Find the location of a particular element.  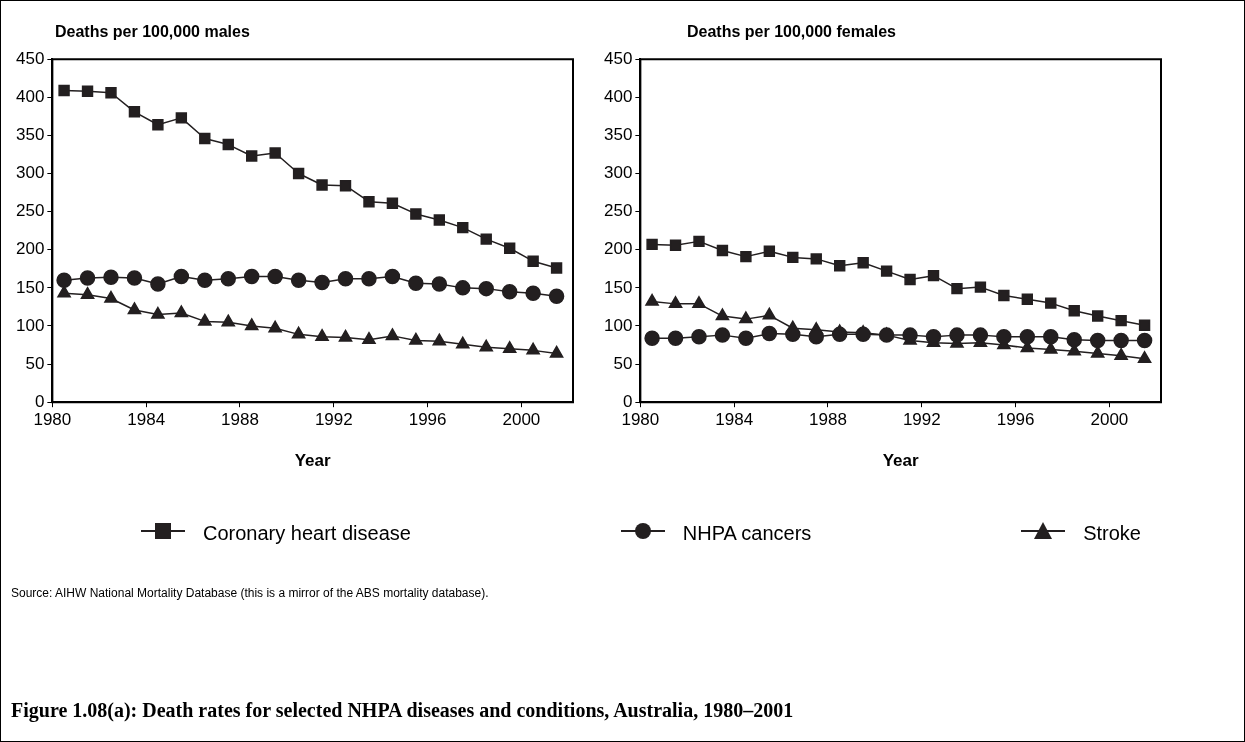

text: Figure 1.08(a): Death rates for selected NHPA diseases and conditions, Australia, 1980–2001 is located at coordinates (402, 710).